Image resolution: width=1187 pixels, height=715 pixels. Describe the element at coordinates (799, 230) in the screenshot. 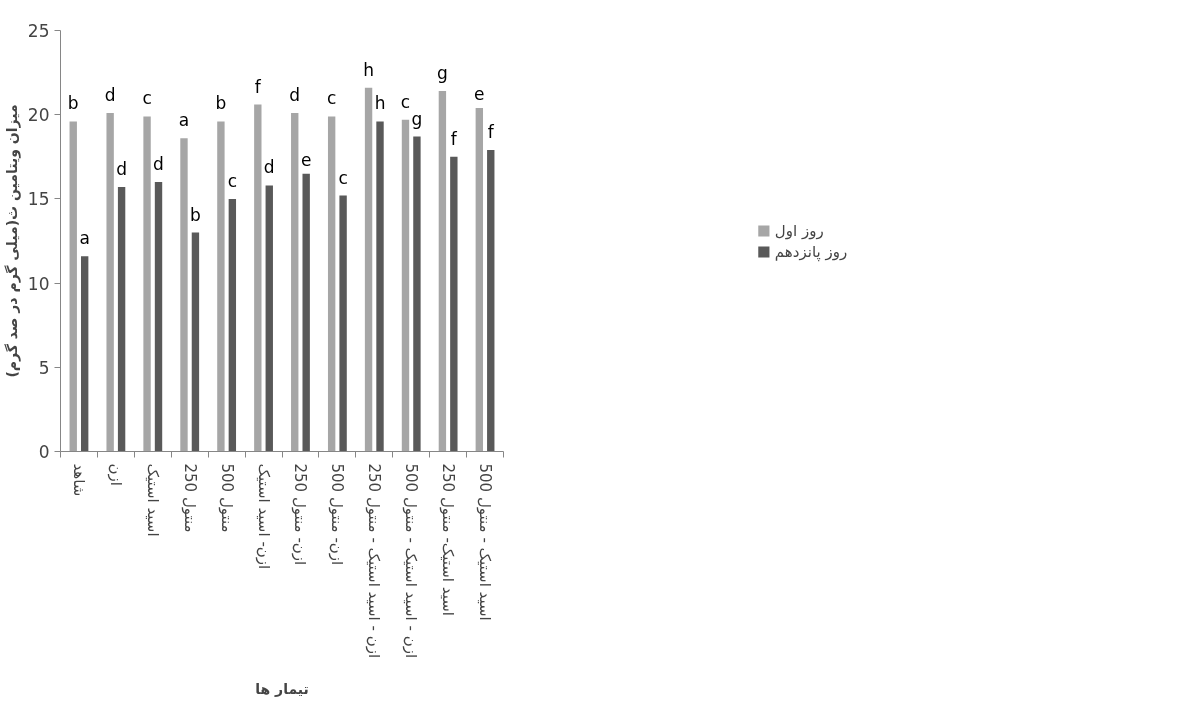

I see `legend-label: روز اول` at that location.